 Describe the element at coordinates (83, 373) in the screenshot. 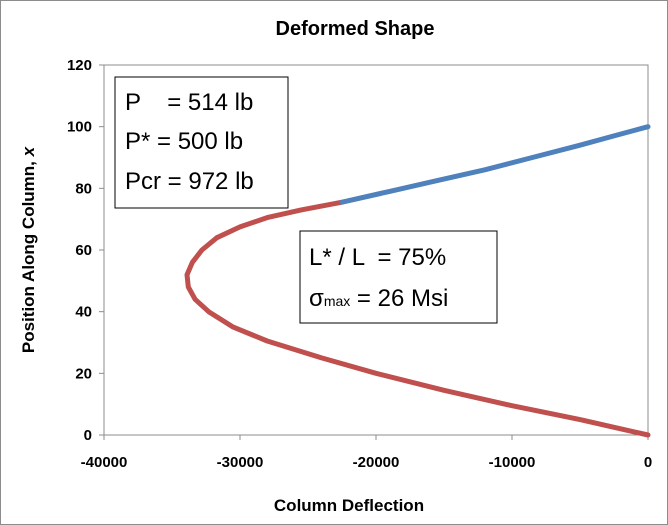

I see `y-tick-label: 20` at that location.